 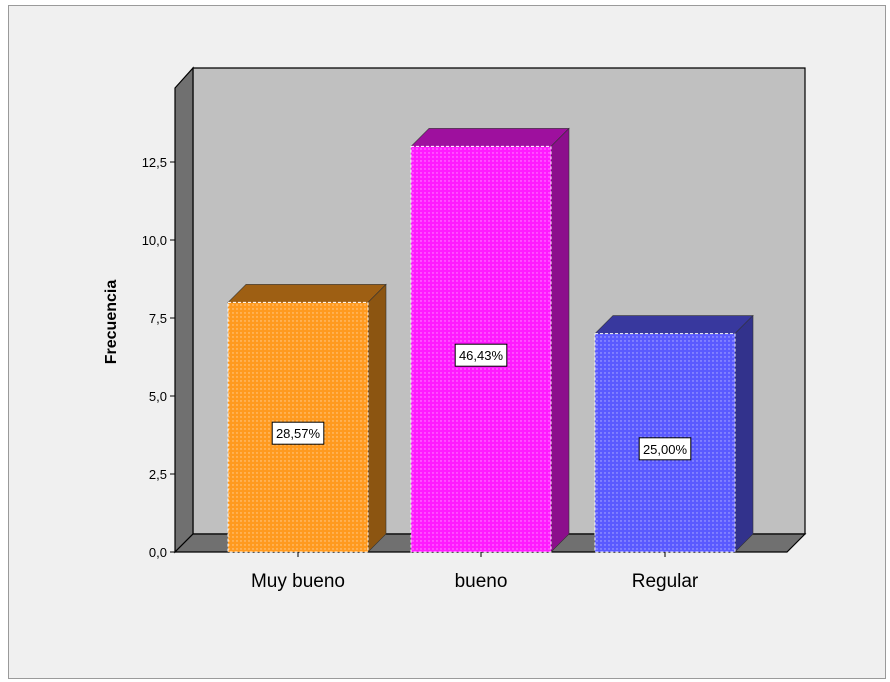 I want to click on bar-bueno: 46,43%, so click(x=490, y=340).